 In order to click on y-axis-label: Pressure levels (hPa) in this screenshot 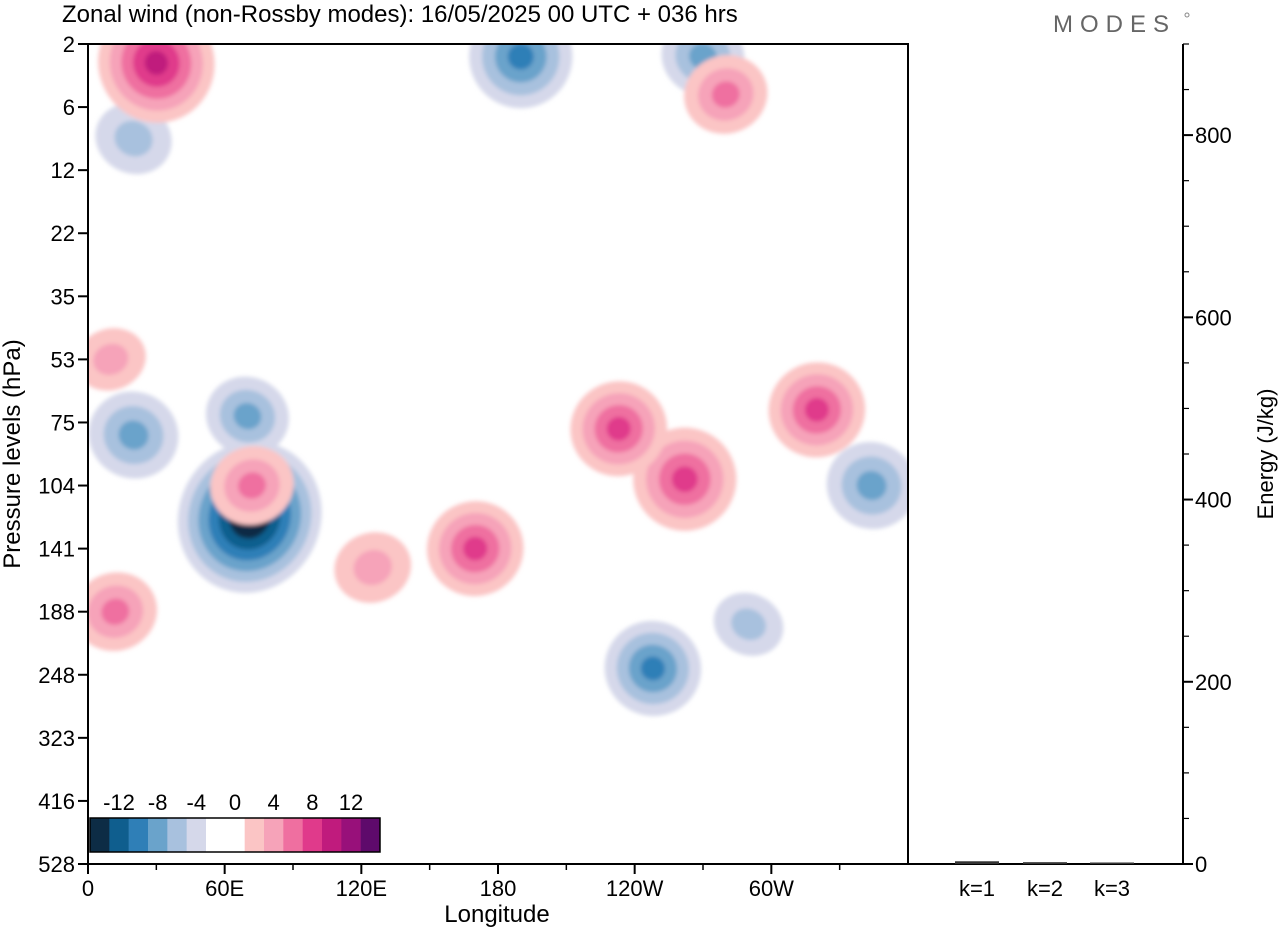, I will do `click(13, 453)`.